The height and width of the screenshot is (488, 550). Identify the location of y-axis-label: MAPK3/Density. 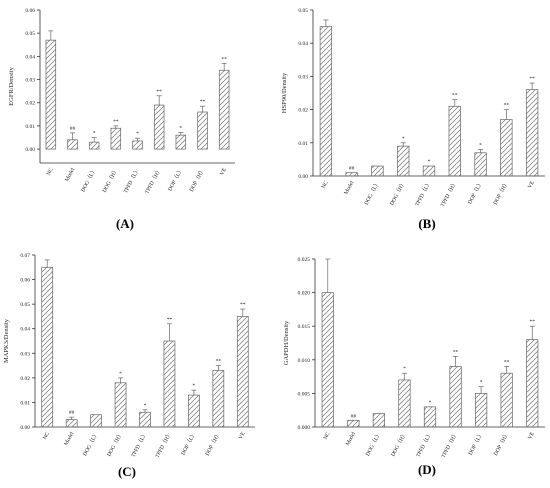
(6, 340).